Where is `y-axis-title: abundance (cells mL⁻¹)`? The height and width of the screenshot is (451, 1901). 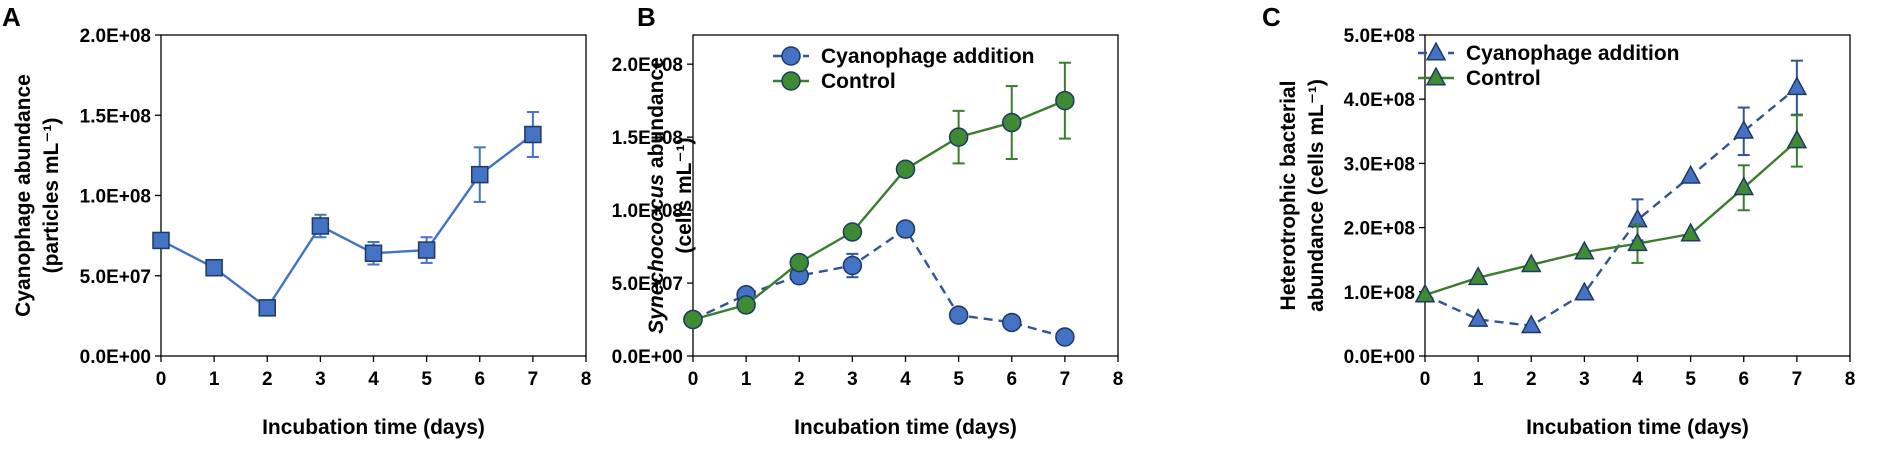
y-axis-title: abundance (cells mL⁻¹) is located at coordinates (1316, 195).